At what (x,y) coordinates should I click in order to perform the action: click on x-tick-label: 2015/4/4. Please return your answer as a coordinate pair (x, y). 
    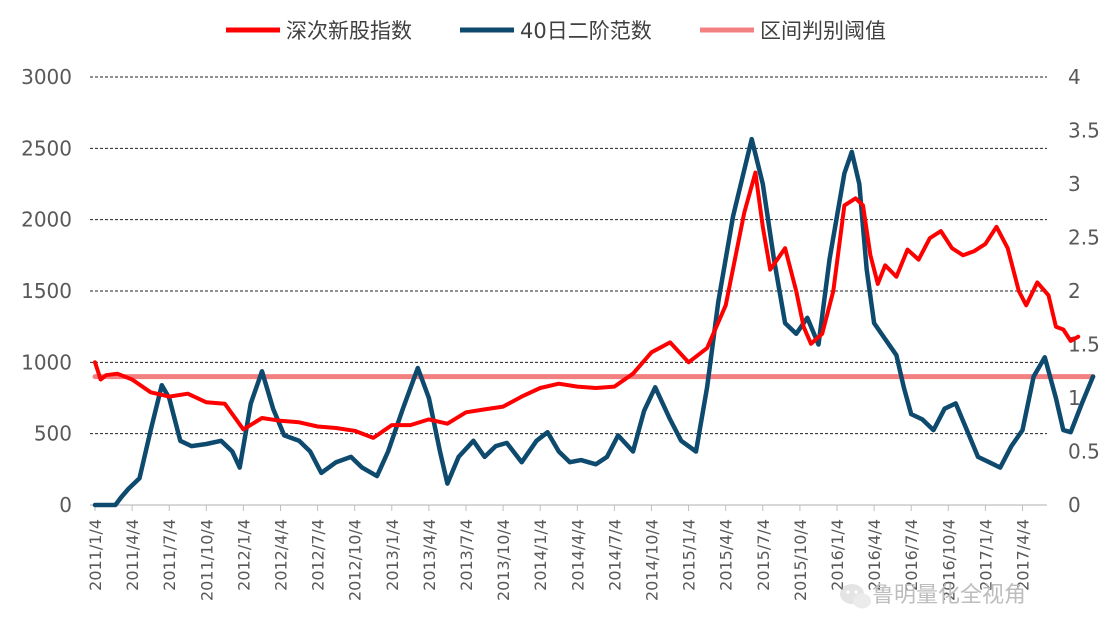
    Looking at the image, I should click on (726, 555).